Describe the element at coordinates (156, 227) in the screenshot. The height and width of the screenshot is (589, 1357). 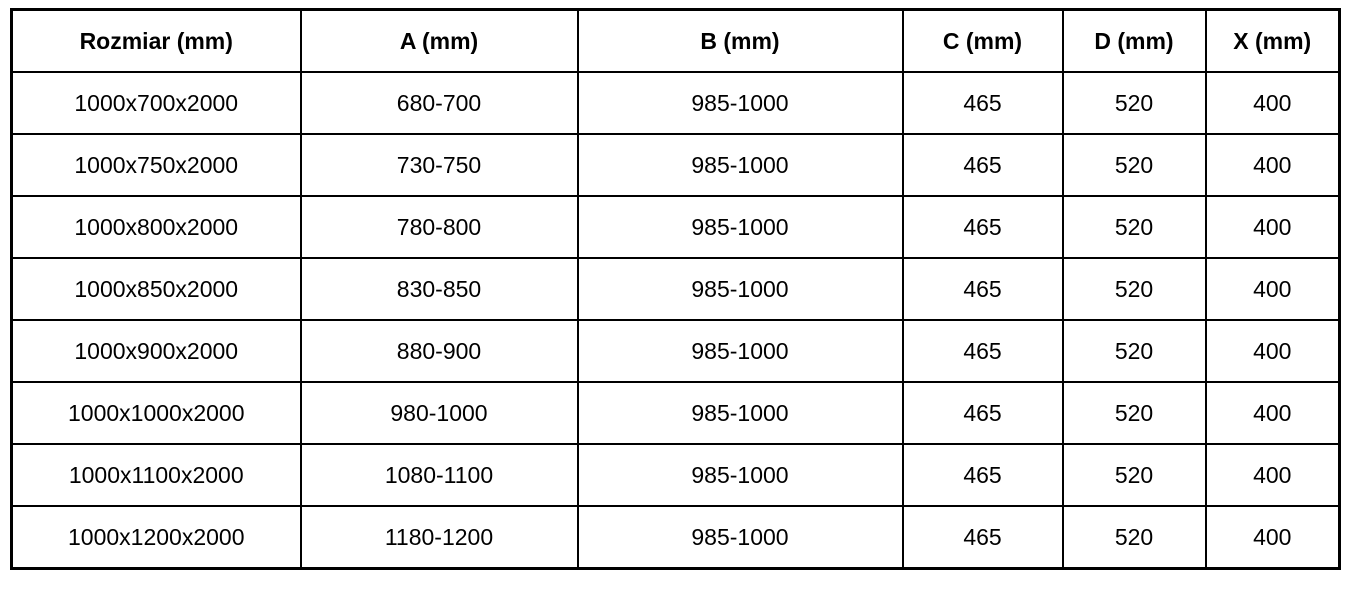
I see `table-cell-rozmiar: 1000x800x2000` at that location.